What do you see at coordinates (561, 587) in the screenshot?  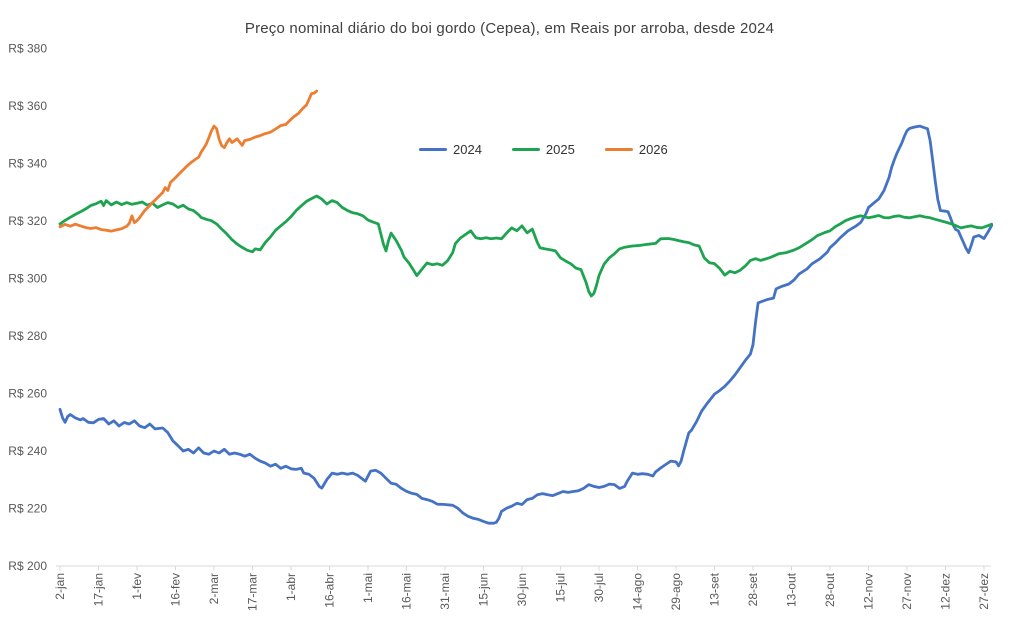 I see `x-tick-label: 15-jul` at bounding box center [561, 587].